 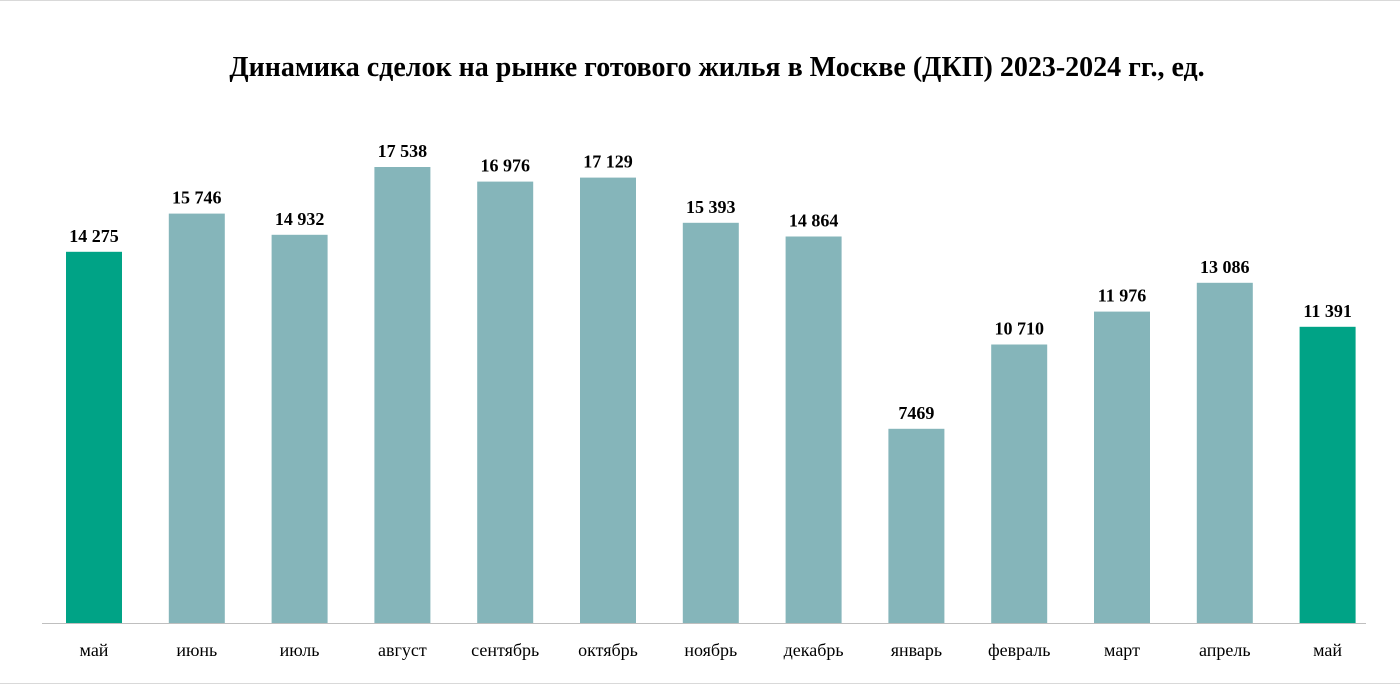 What do you see at coordinates (505, 650) in the screenshot?
I see `category-label-5: сентябрь` at bounding box center [505, 650].